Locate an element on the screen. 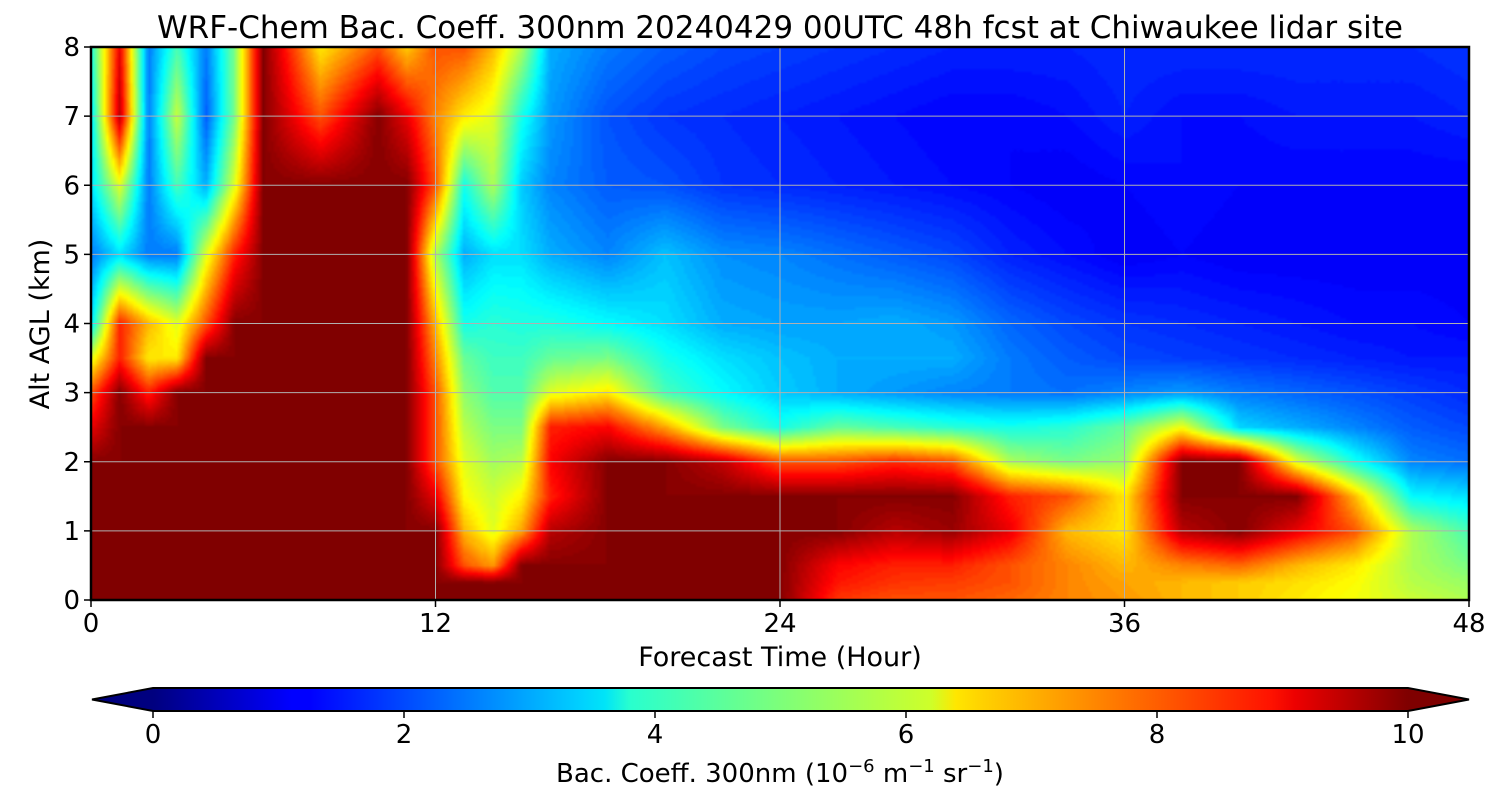 Image resolution: width=1500 pixels, height=800 pixels. colorbar-extend-high is located at coordinates (1438, 699).